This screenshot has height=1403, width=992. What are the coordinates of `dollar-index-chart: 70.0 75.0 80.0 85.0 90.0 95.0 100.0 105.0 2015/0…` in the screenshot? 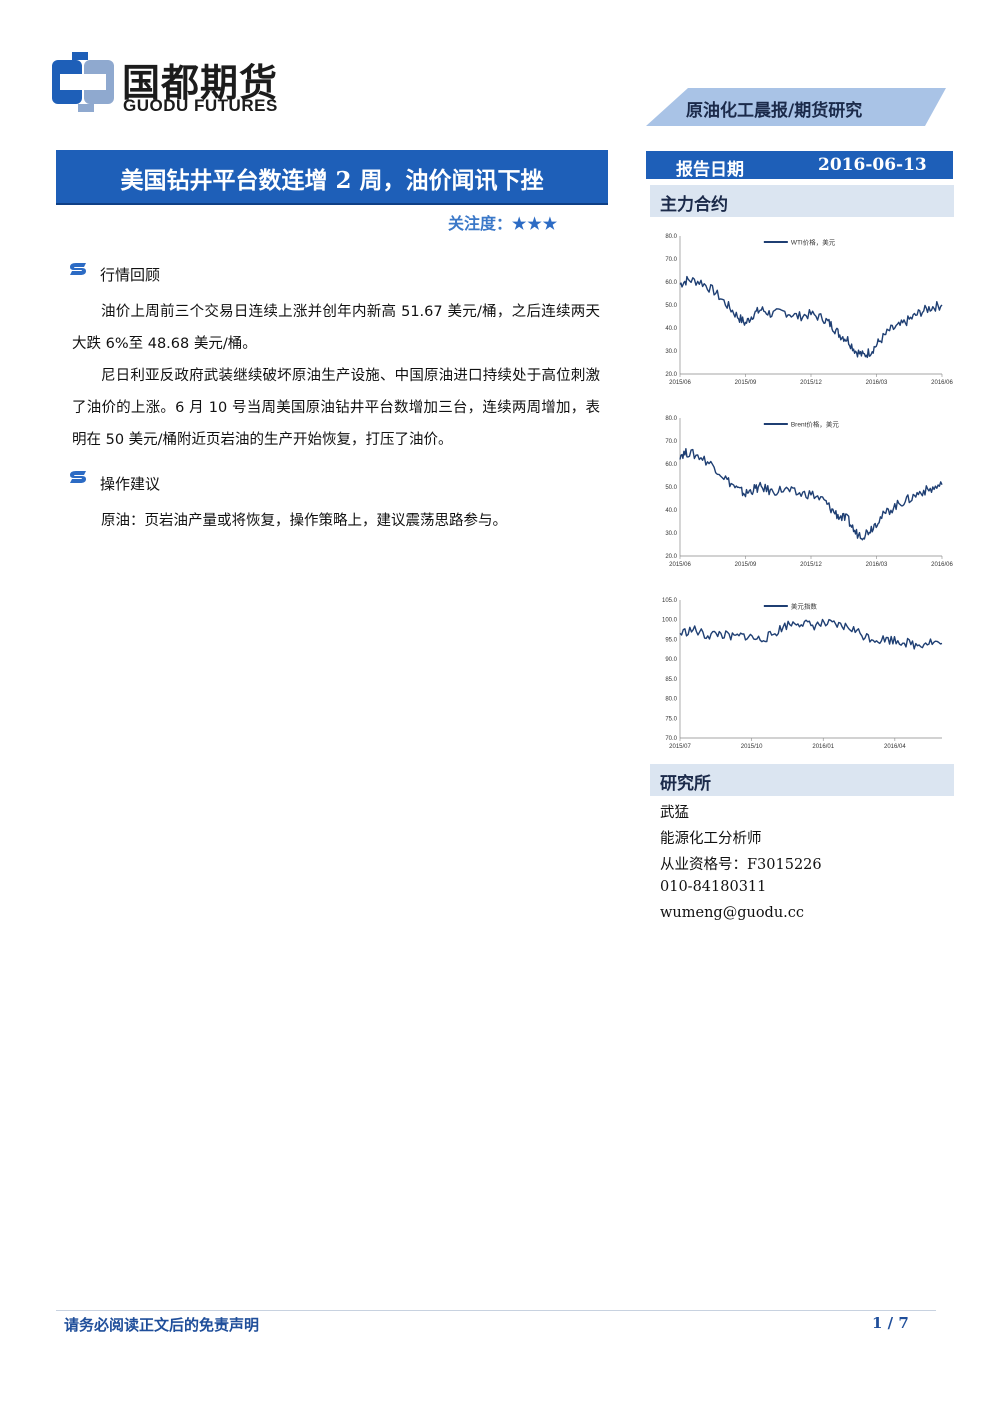 It's located at (800, 672).